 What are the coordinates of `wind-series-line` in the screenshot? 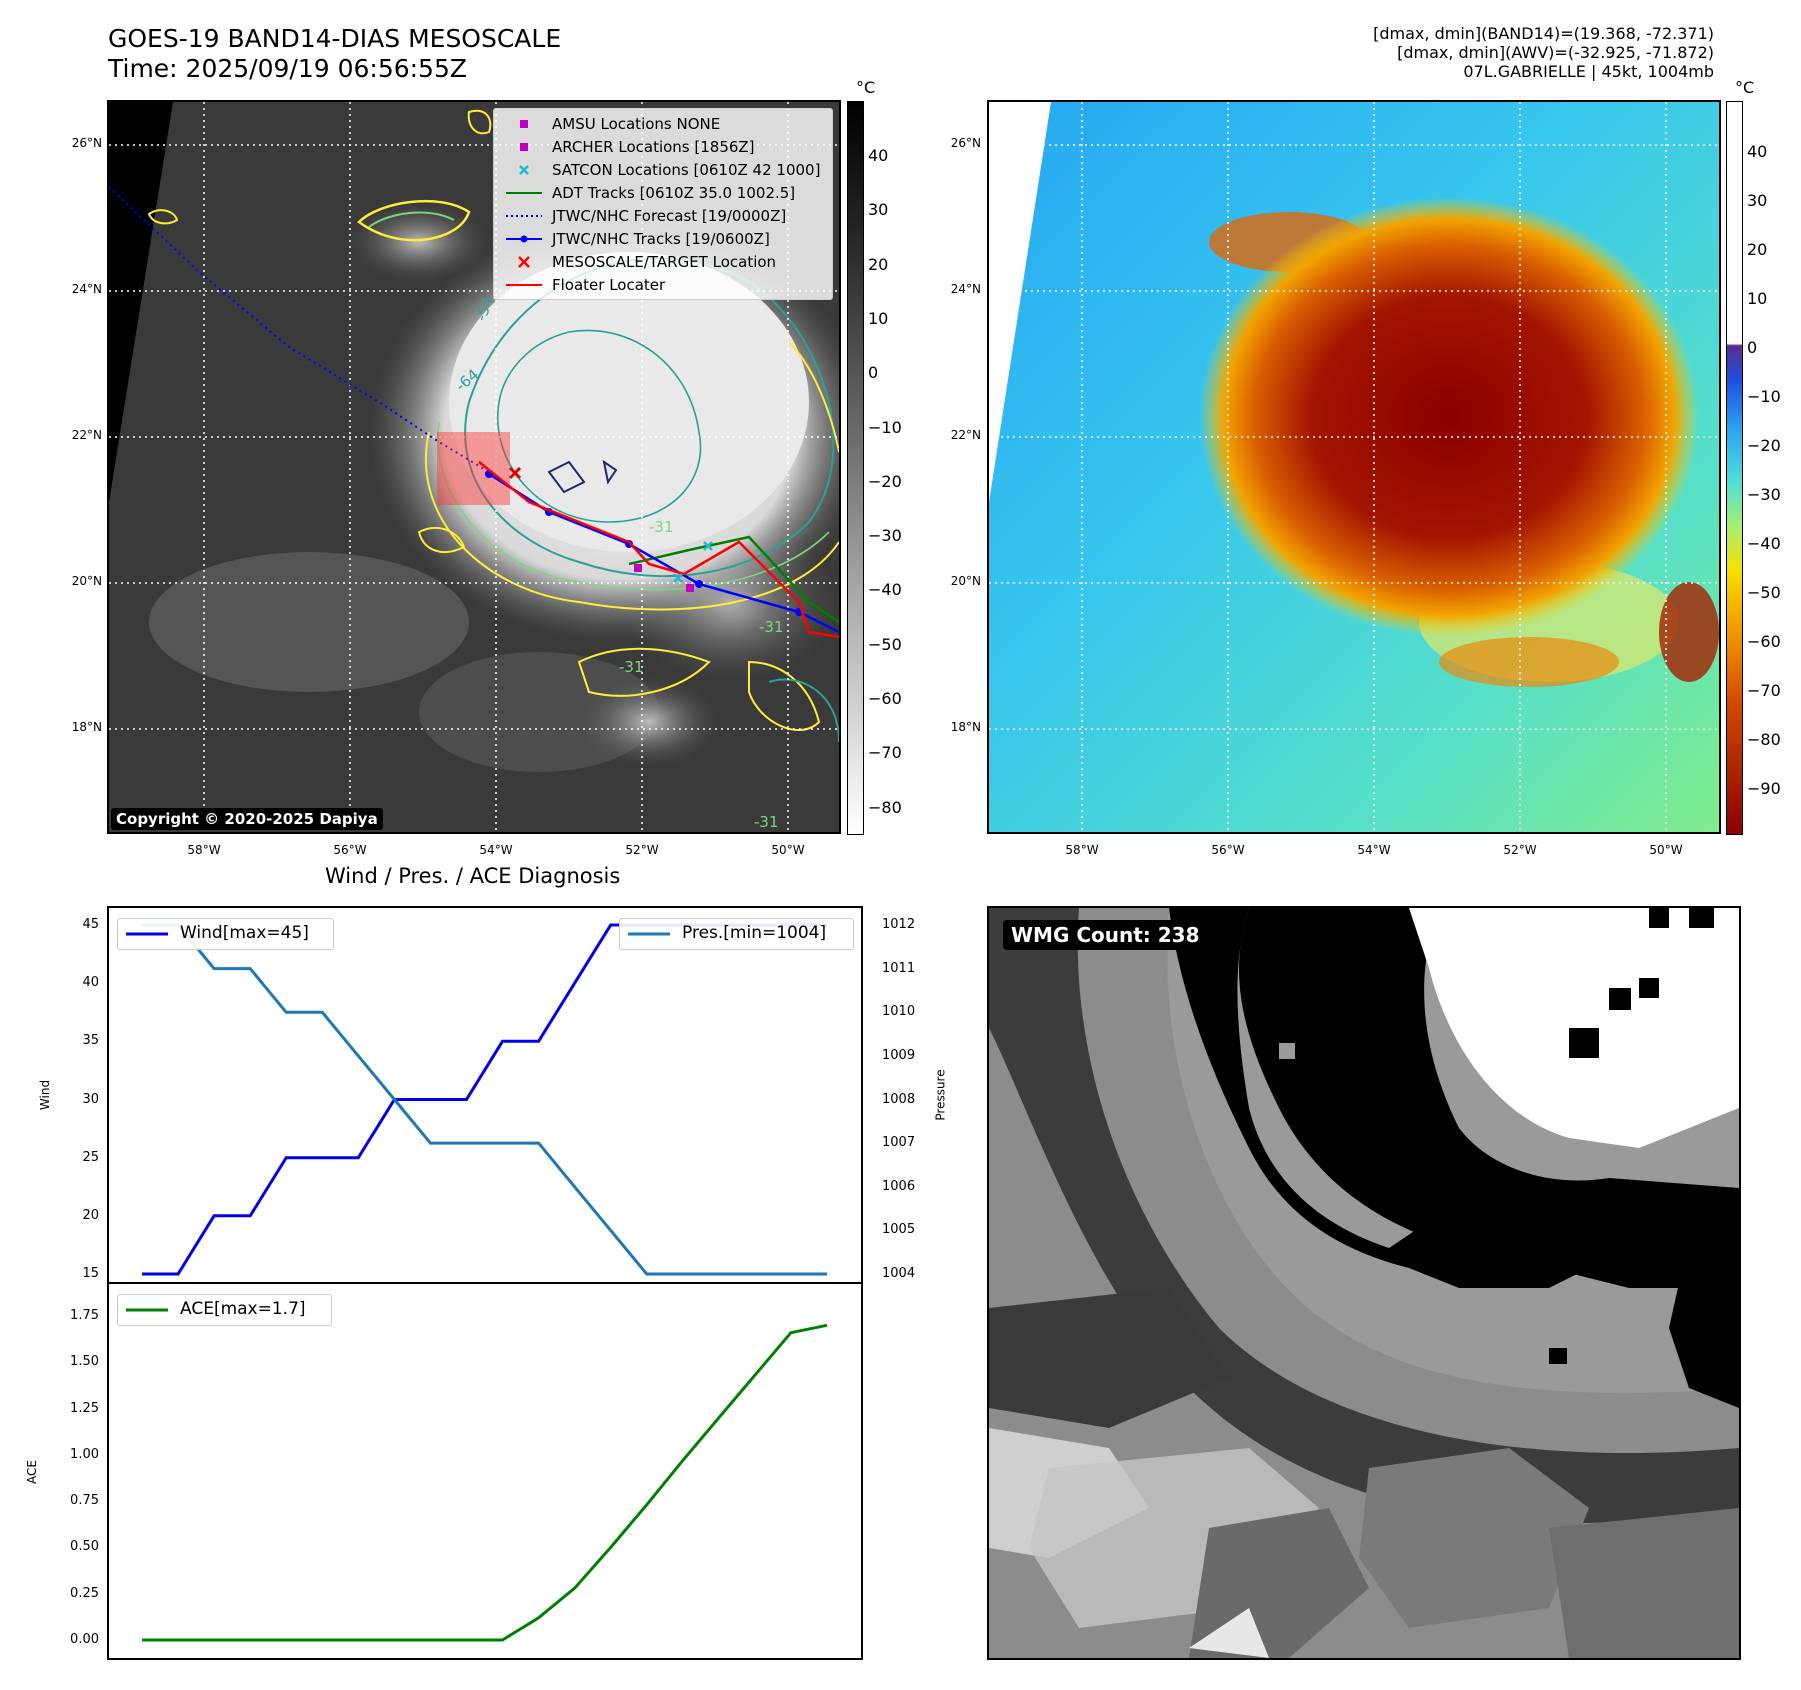 It's located at (484, 1099).